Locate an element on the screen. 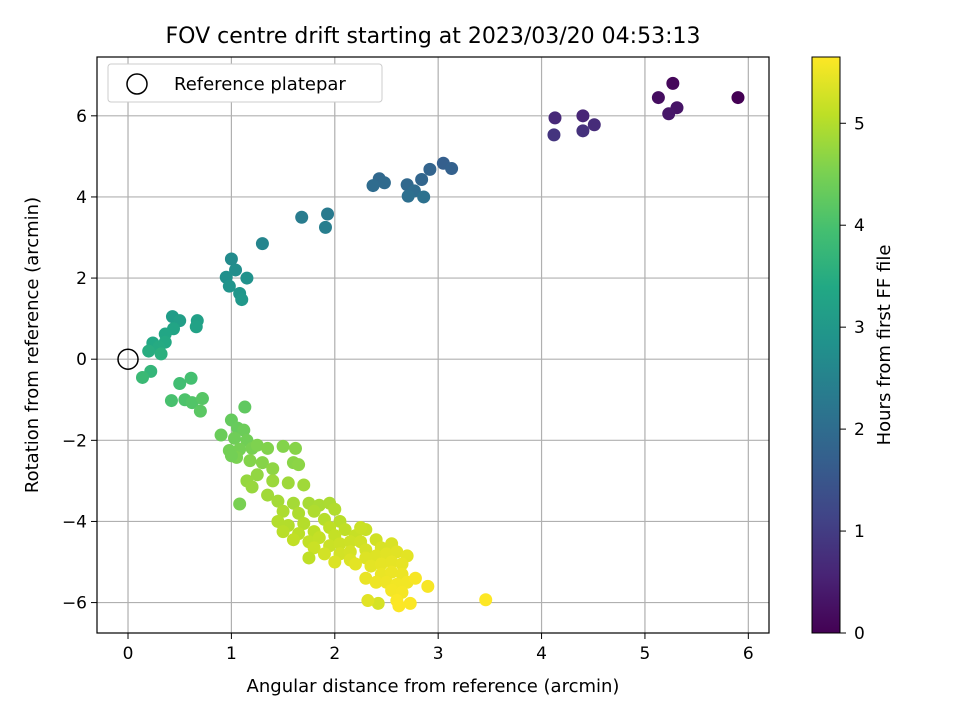 This screenshot has width=960, height=720. legend: Reference platepar is located at coordinates (245, 83).